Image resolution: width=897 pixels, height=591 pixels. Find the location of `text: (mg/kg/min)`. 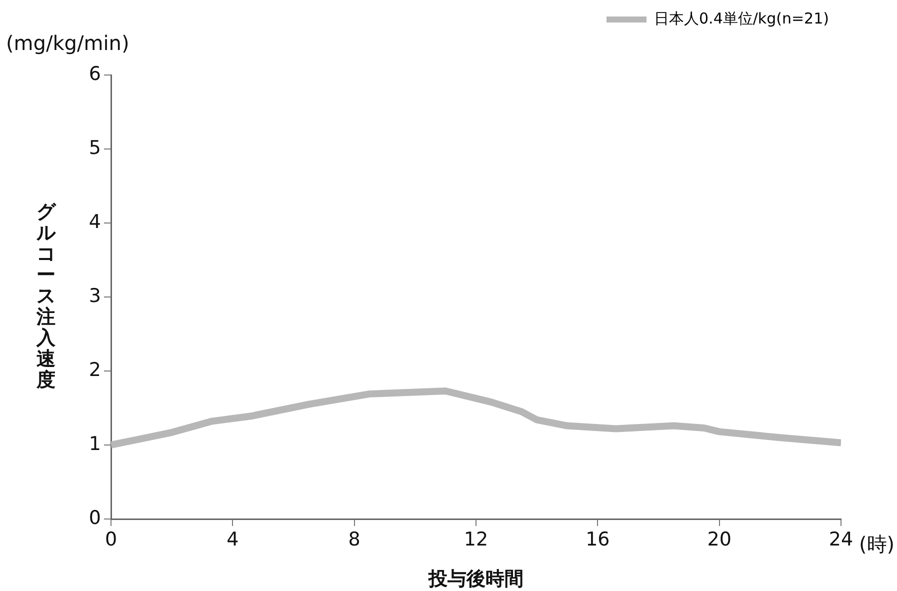

text: (mg/kg/min) is located at coordinates (68, 43).